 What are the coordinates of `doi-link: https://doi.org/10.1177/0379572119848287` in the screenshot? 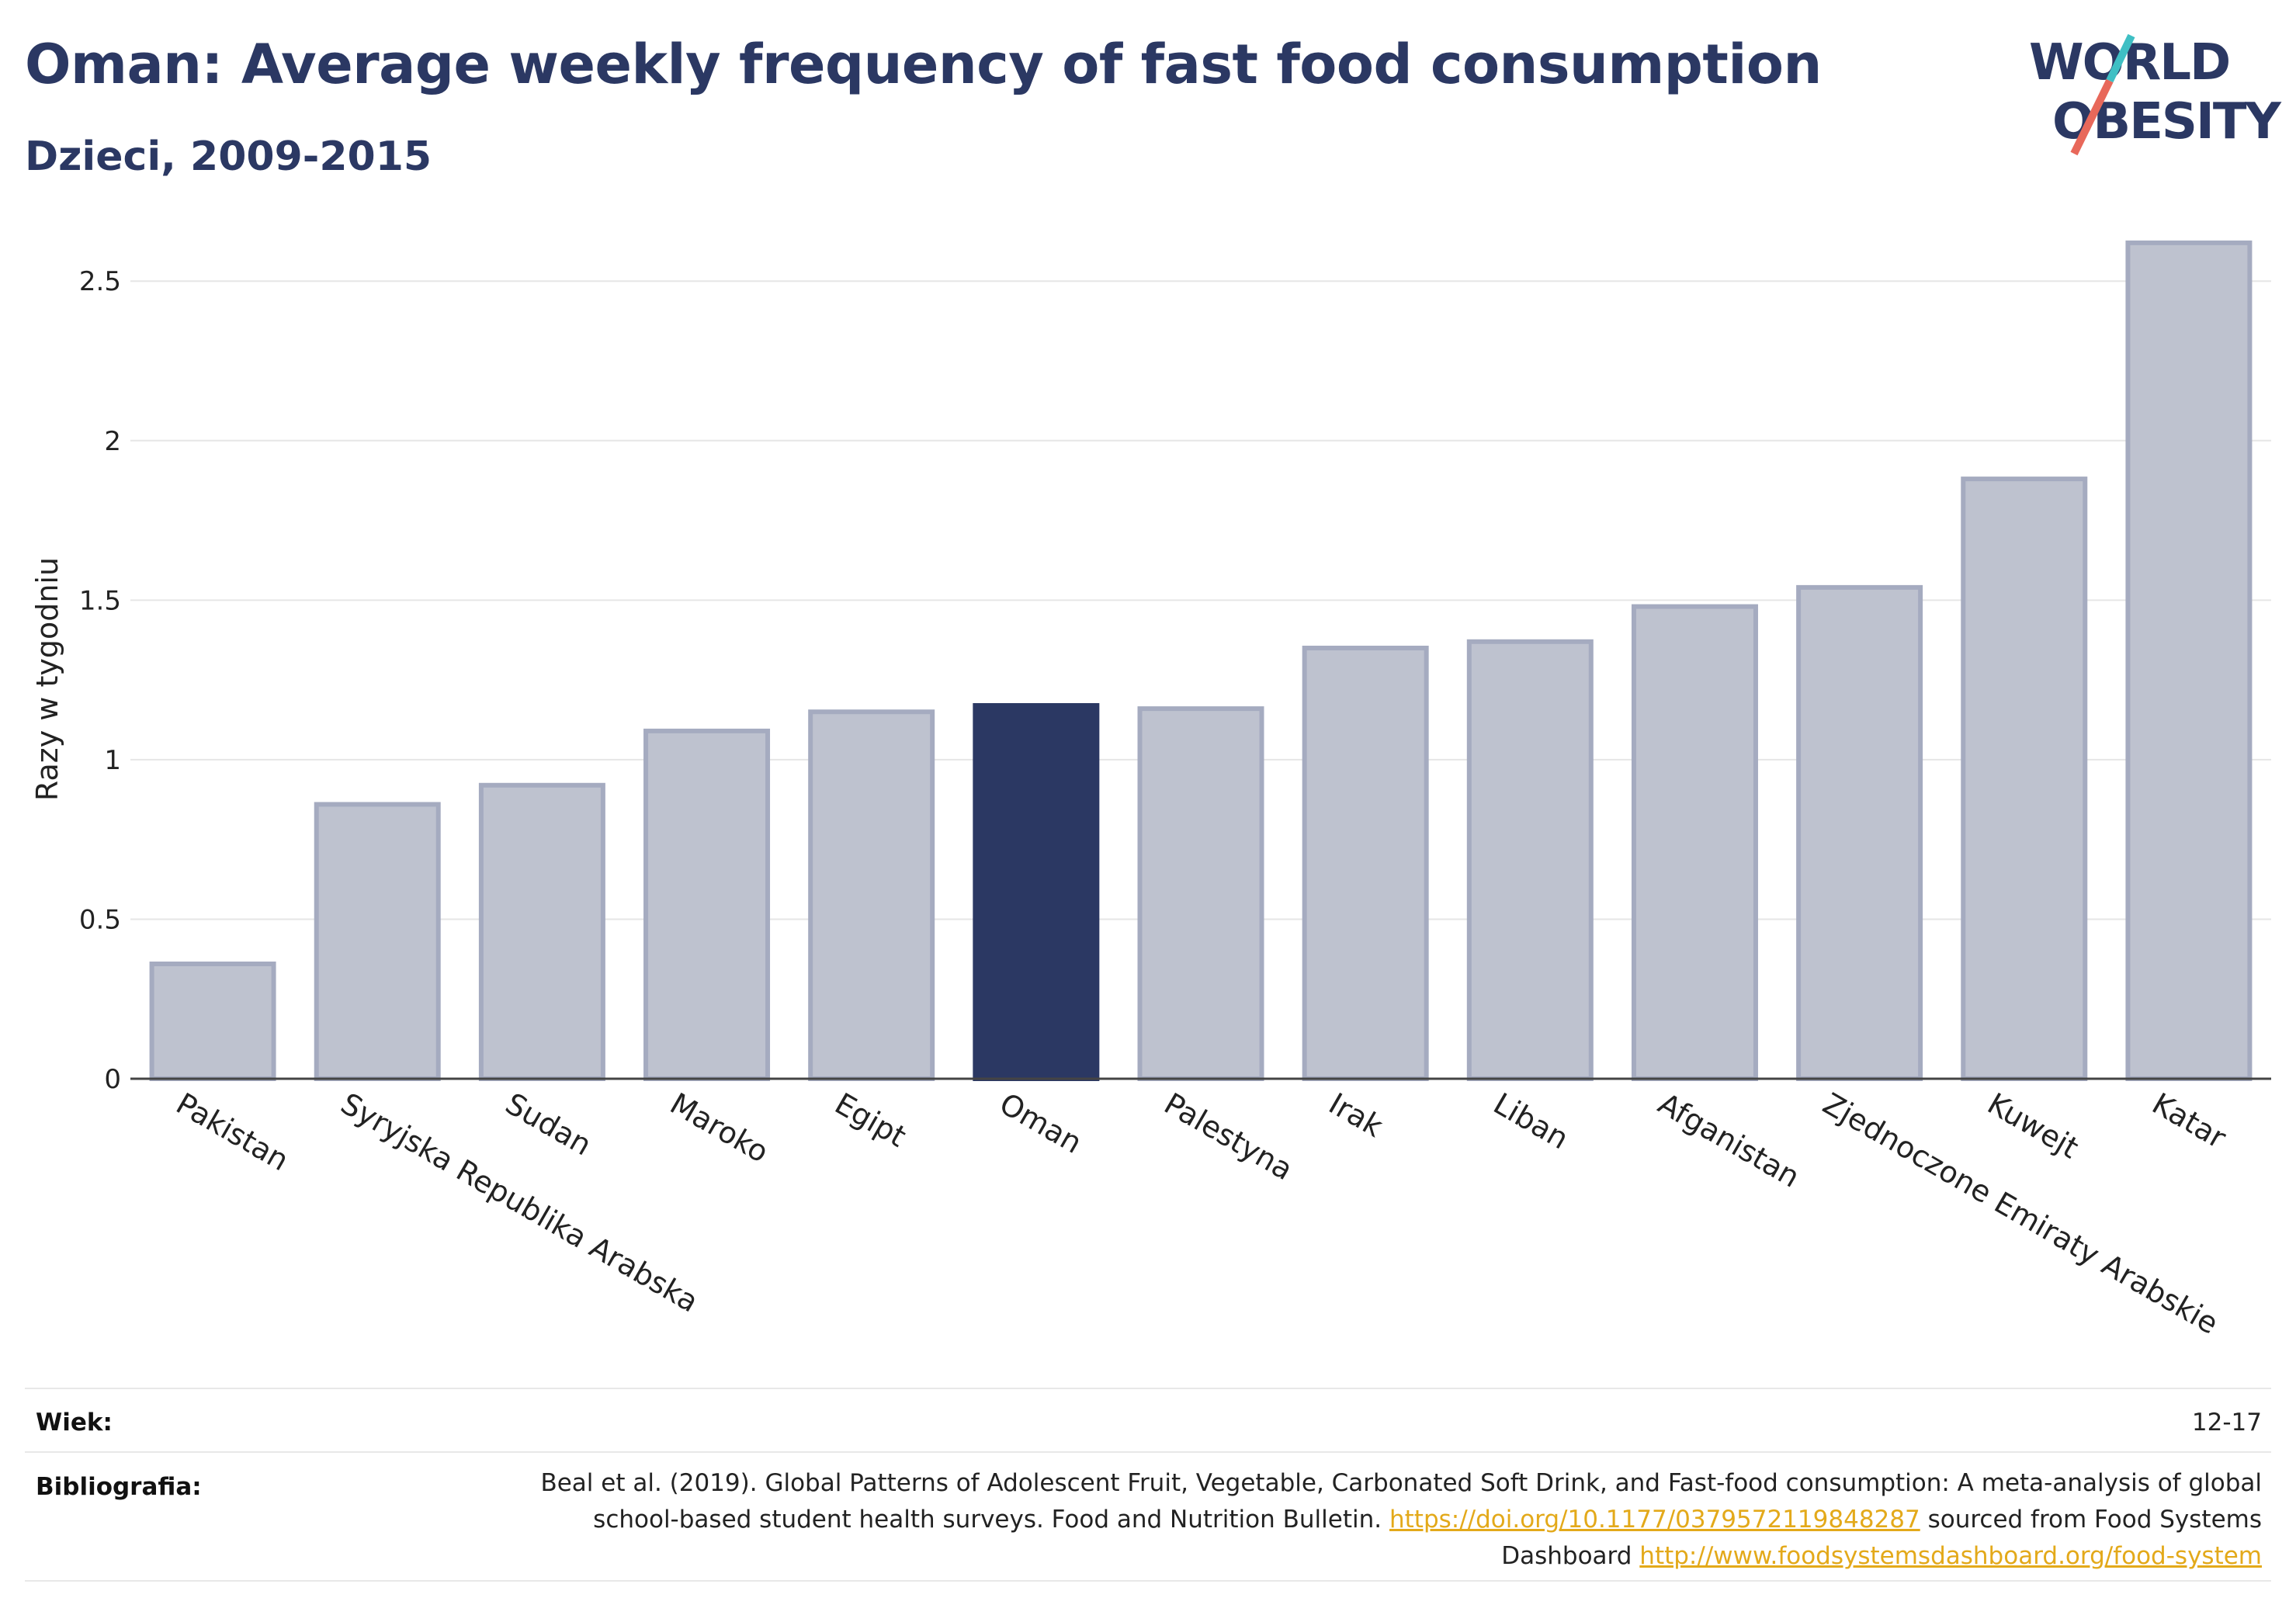 It's located at (1654, 1520).